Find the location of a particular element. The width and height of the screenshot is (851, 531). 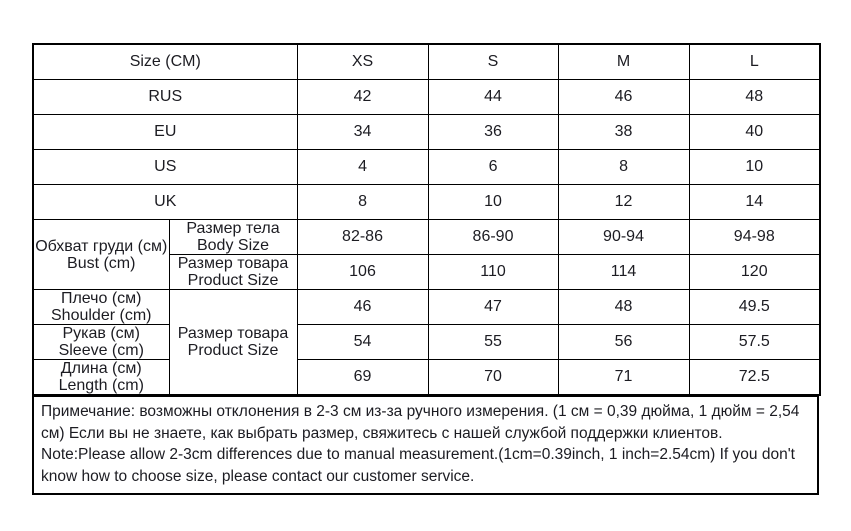

table-cell: 82-86 is located at coordinates (362, 237).